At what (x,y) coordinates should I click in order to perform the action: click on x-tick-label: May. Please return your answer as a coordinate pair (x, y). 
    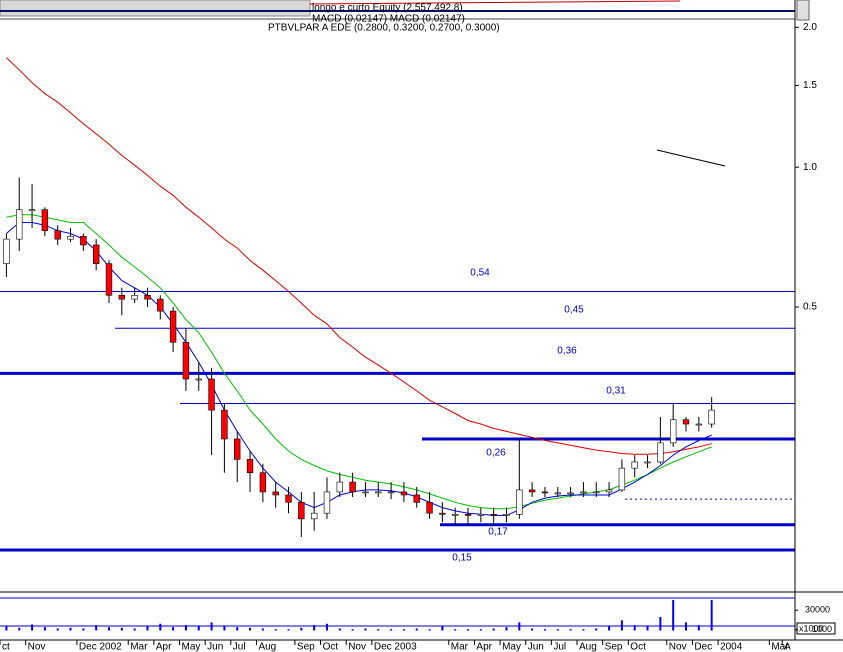
    Looking at the image, I should click on (191, 647).